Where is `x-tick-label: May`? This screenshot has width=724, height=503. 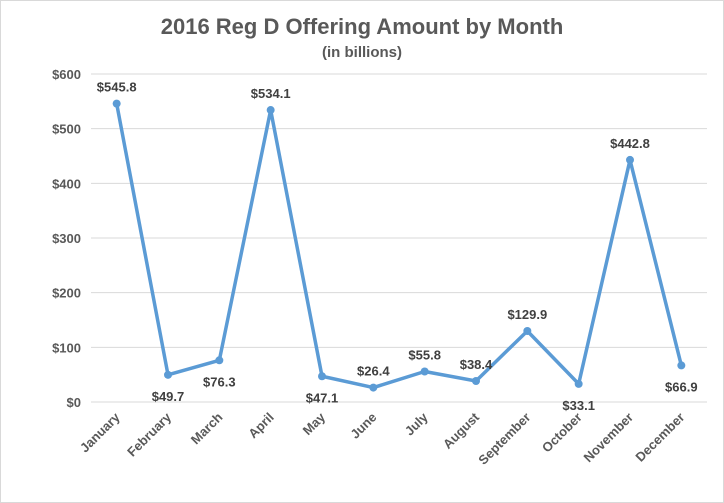
x-tick-label: May is located at coordinates (314, 423).